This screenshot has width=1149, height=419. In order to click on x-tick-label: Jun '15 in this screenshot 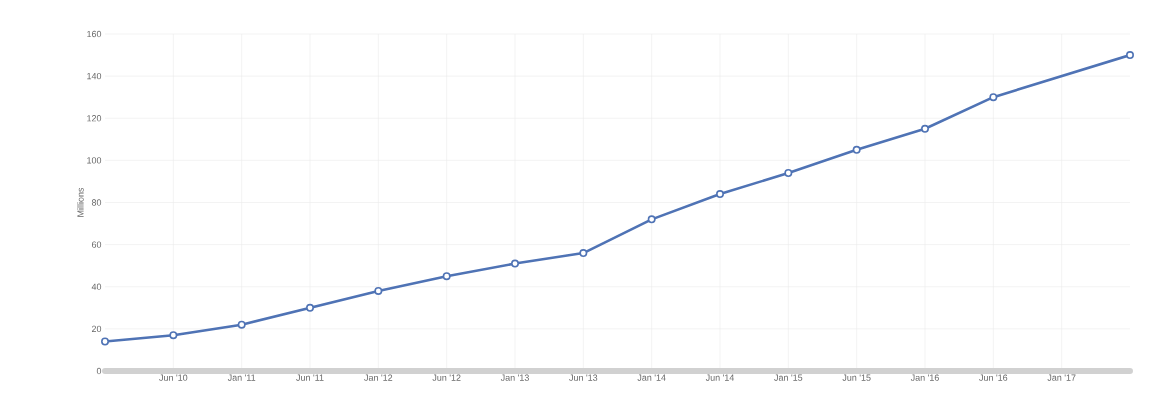, I will do `click(856, 377)`.